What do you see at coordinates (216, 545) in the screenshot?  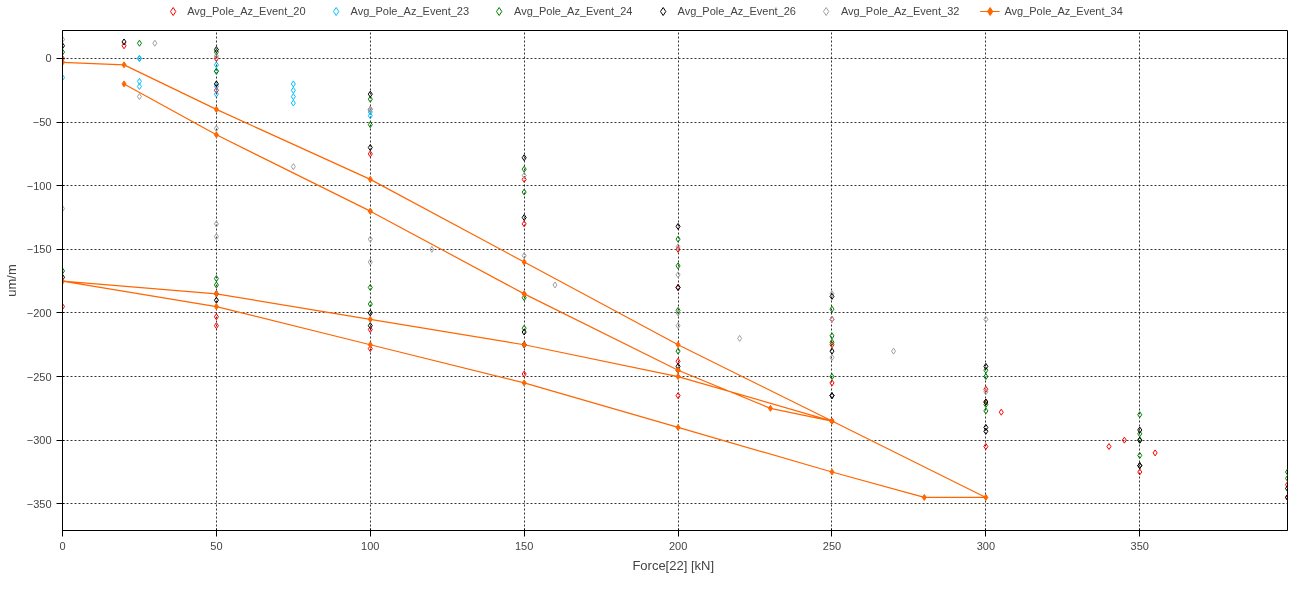 I see `x-tick-label: 50` at bounding box center [216, 545].